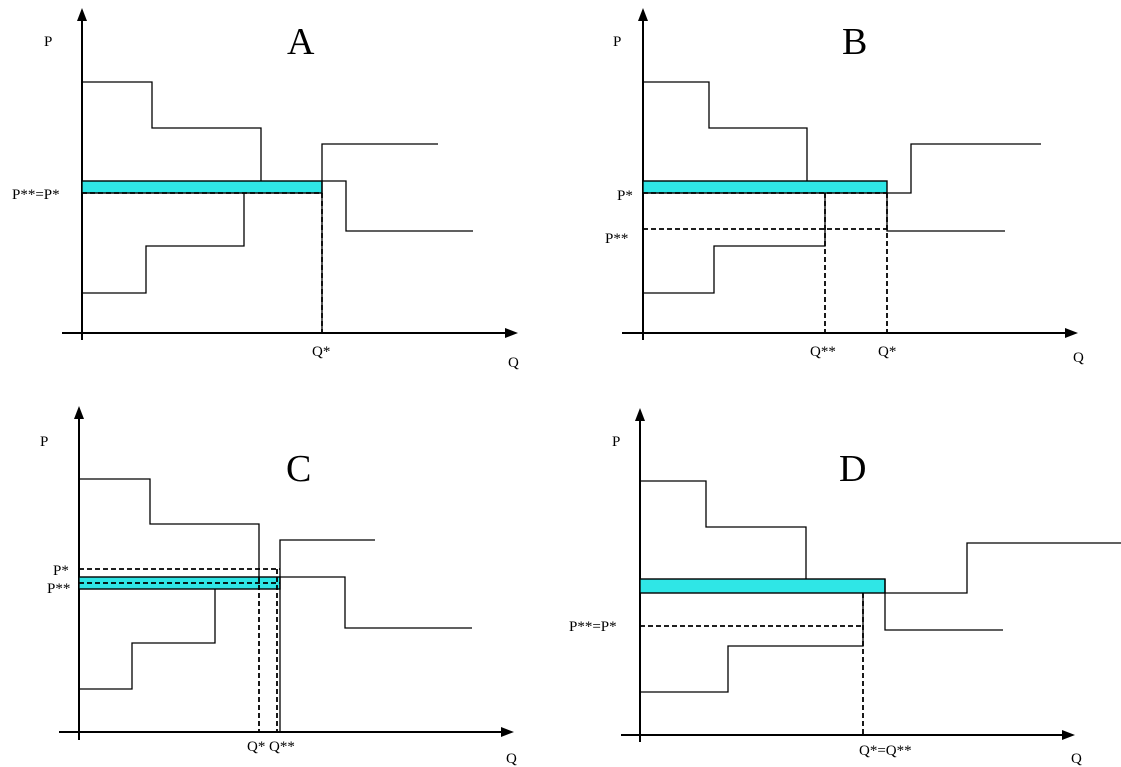  What do you see at coordinates (854, 42) in the screenshot?
I see `panel-title: B` at bounding box center [854, 42].